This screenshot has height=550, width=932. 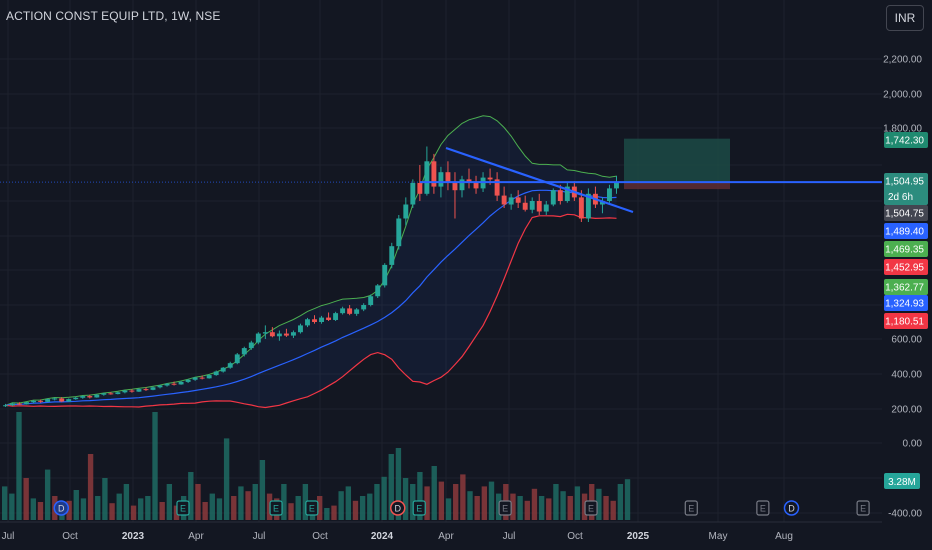 I want to click on currency-button: INR, so click(x=905, y=18).